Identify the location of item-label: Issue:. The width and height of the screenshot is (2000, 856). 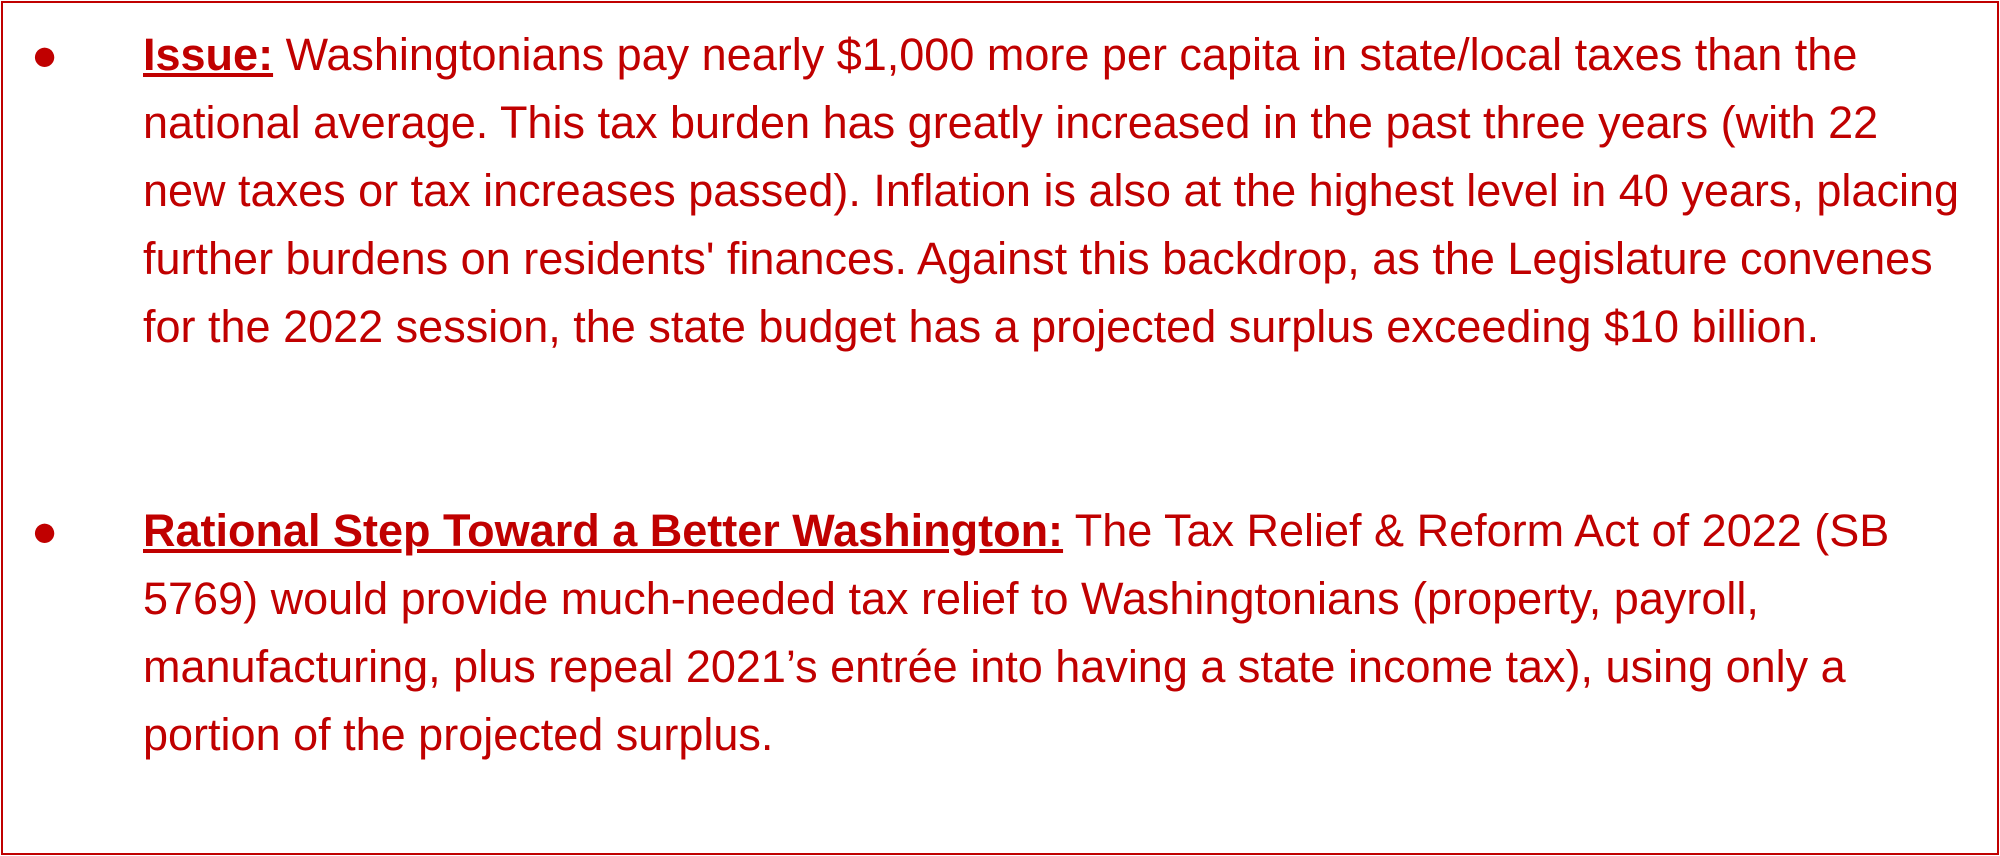
(208, 54).